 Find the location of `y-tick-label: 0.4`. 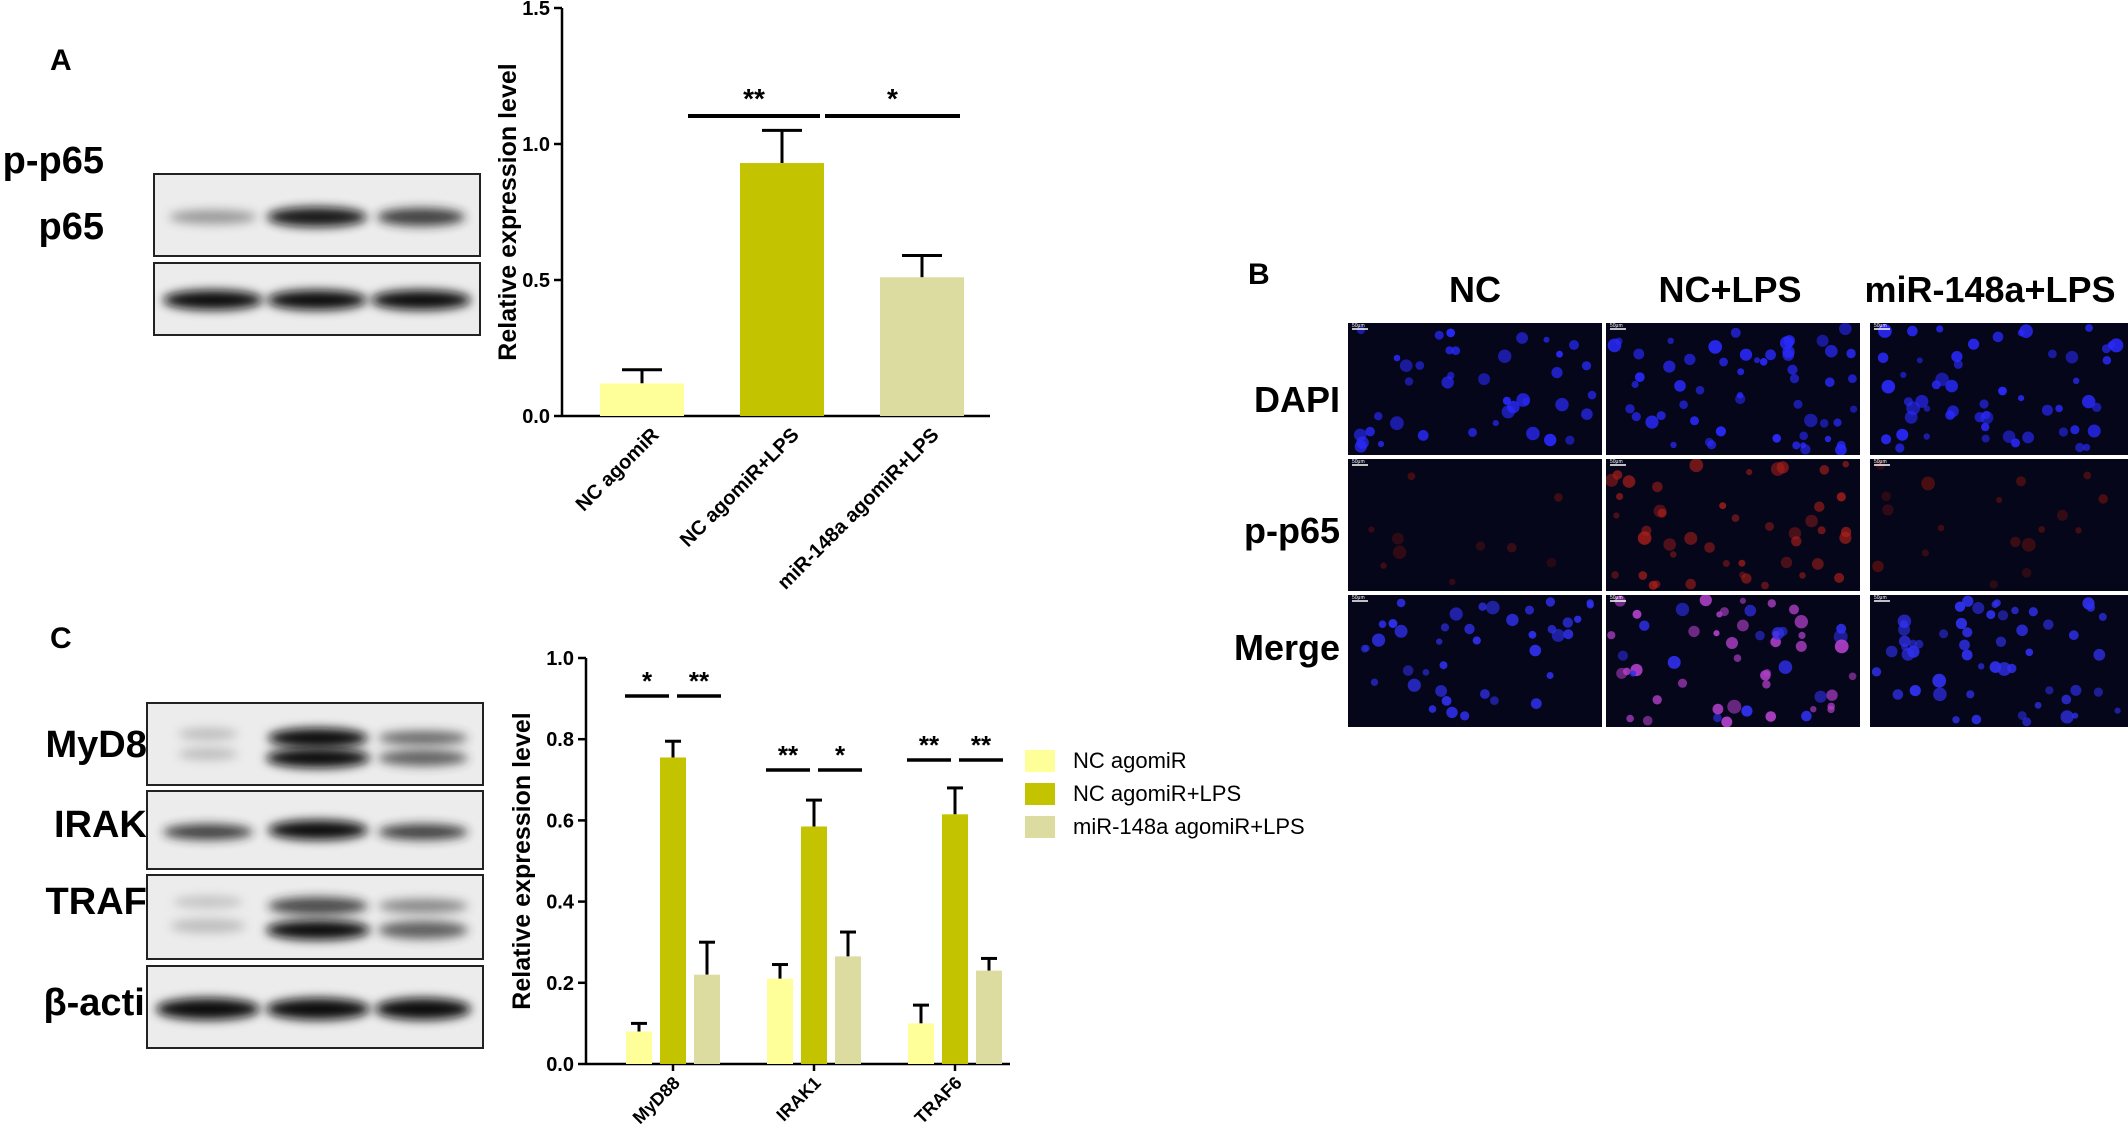

y-tick-label: 0.4 is located at coordinates (560, 903).